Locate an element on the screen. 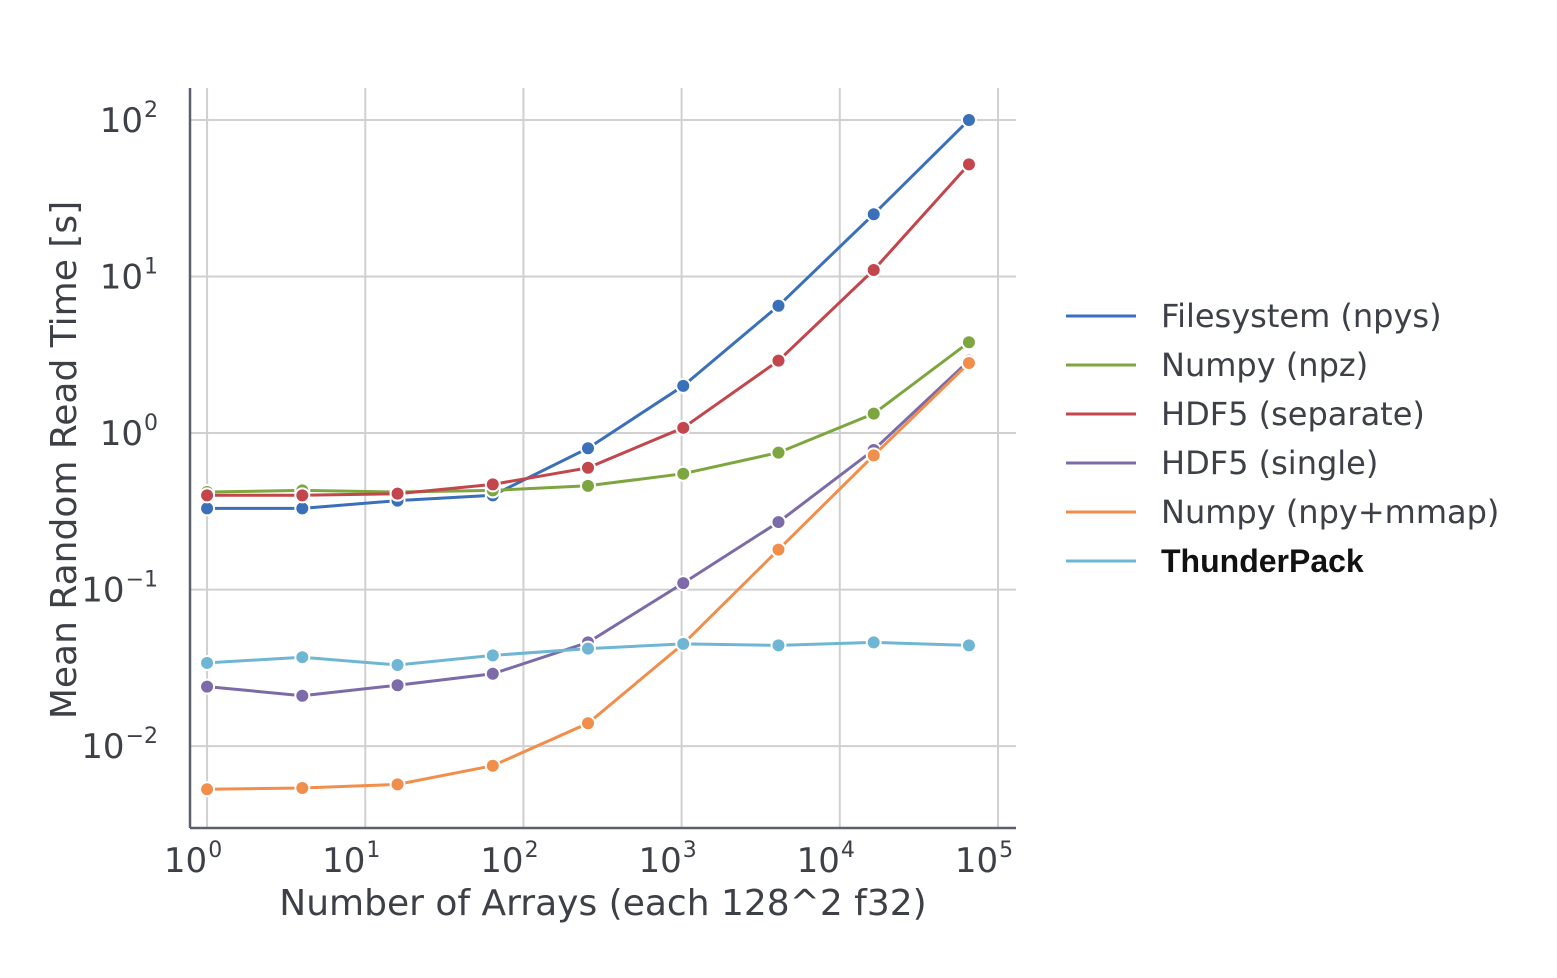 The width and height of the screenshot is (1557, 978). x-tick-label: 100 is located at coordinates (193, 859).